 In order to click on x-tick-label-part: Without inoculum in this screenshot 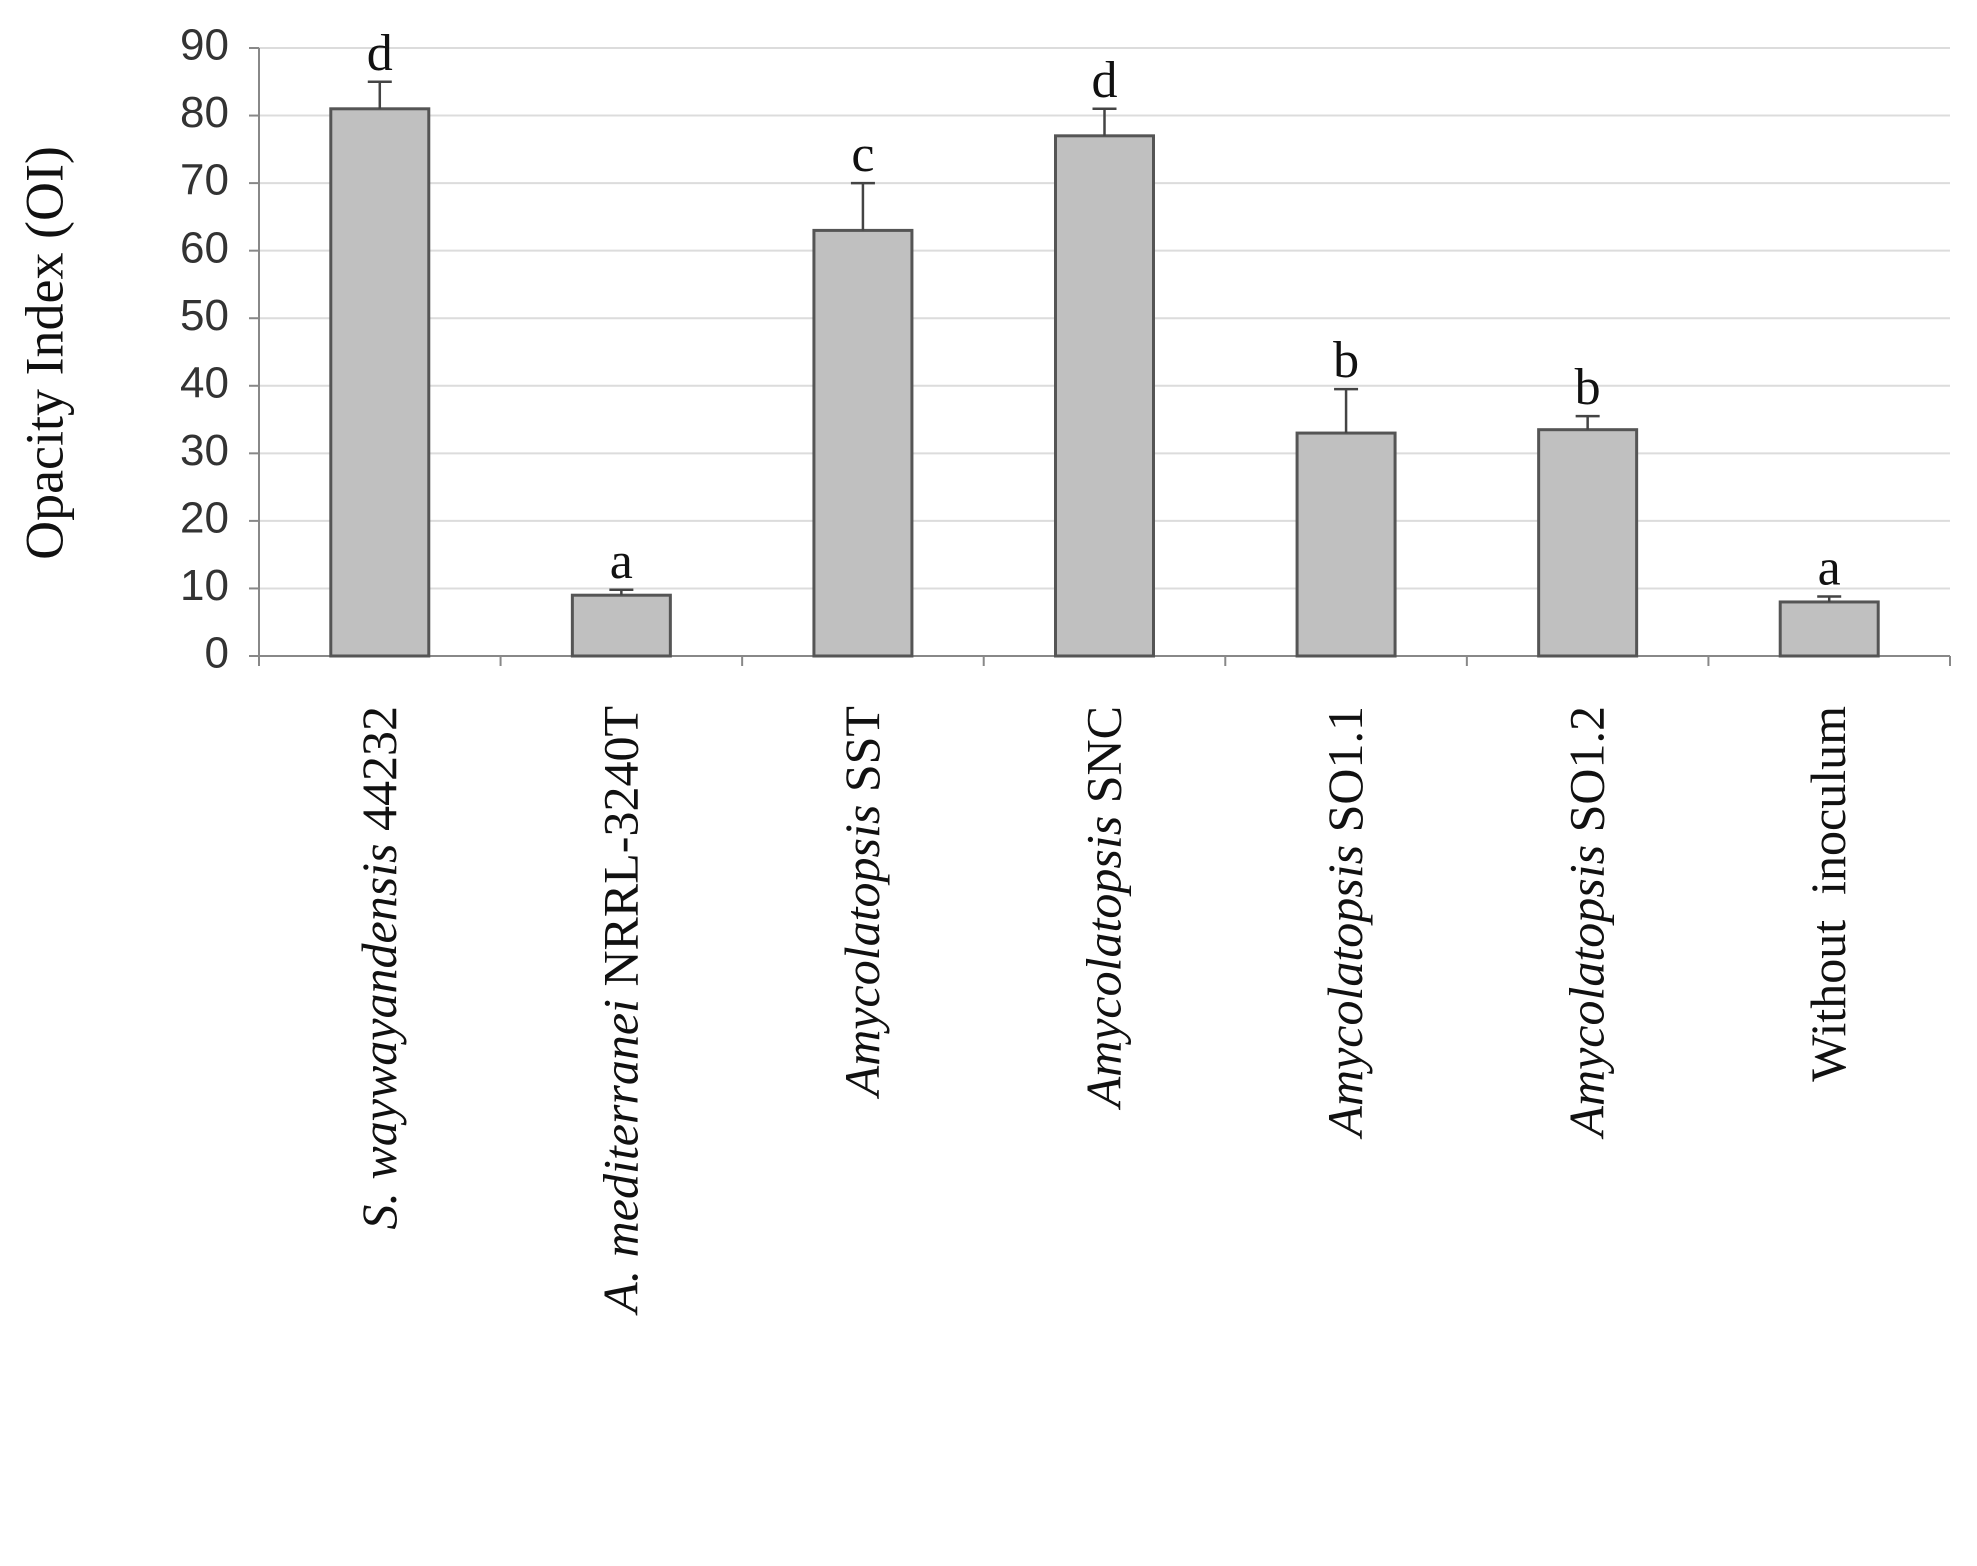, I will do `click(1828, 894)`.